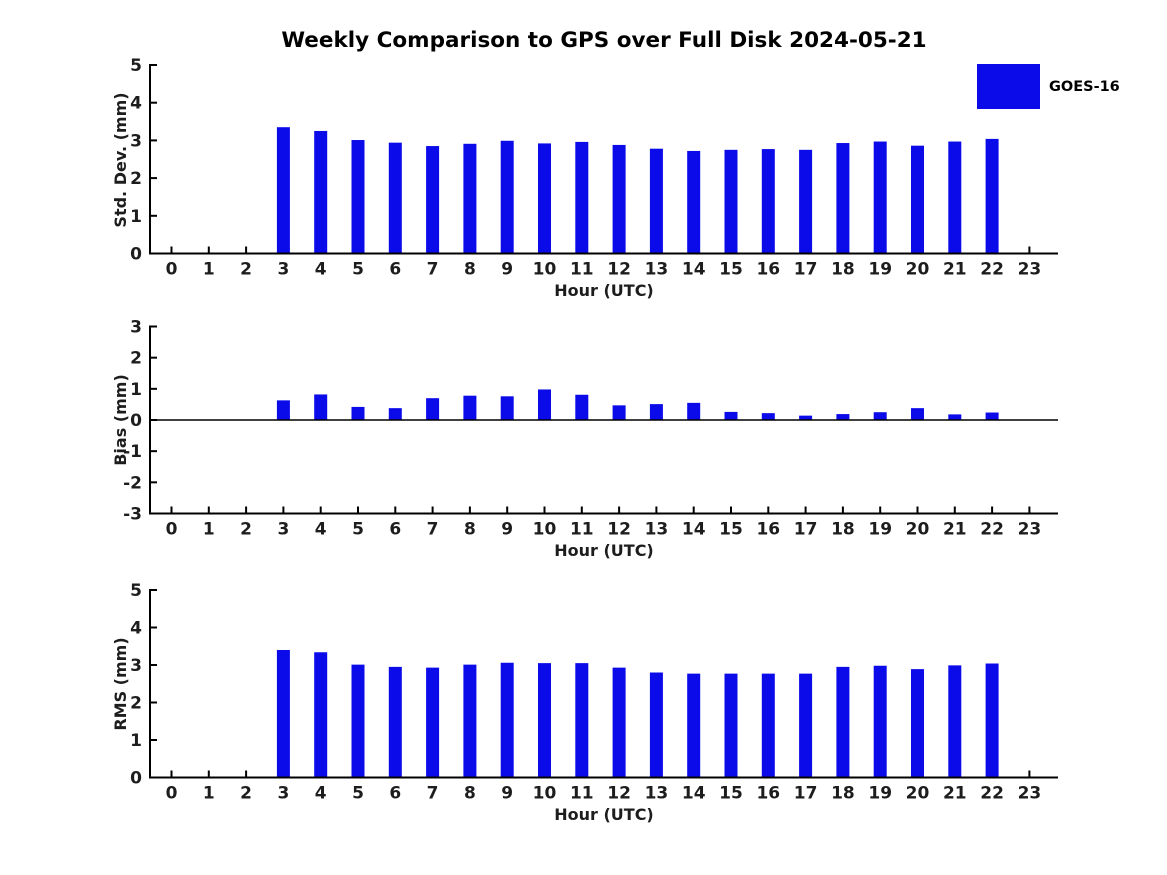  I want to click on x-tick-label: 12, so click(619, 530).